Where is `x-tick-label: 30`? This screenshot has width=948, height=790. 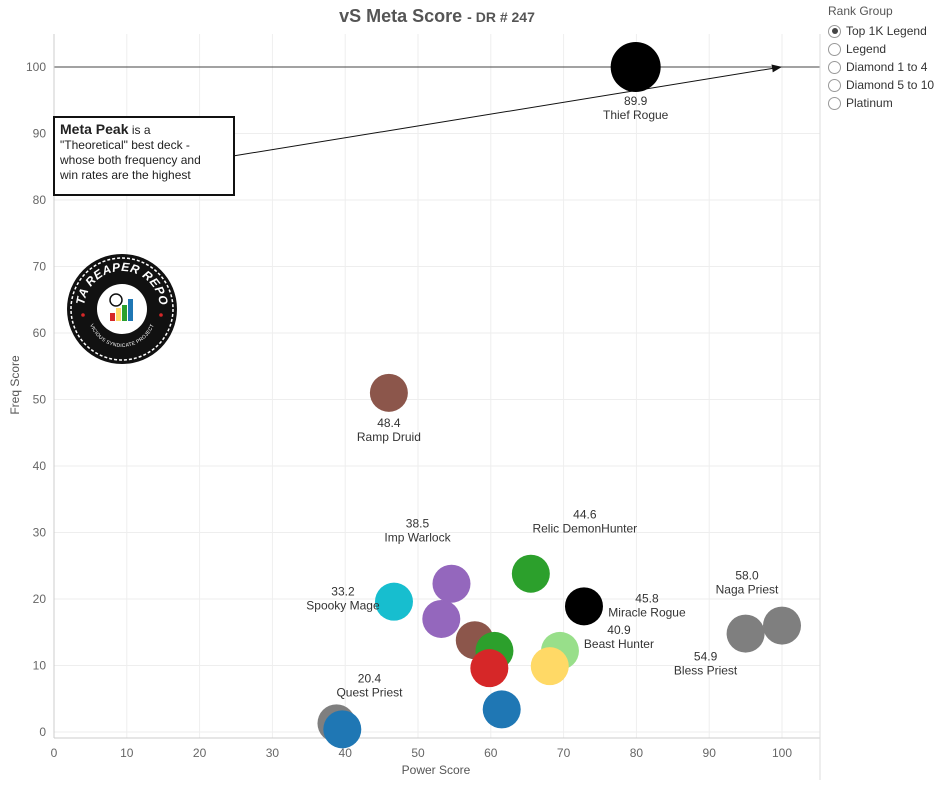
x-tick-label: 30 is located at coordinates (273, 753).